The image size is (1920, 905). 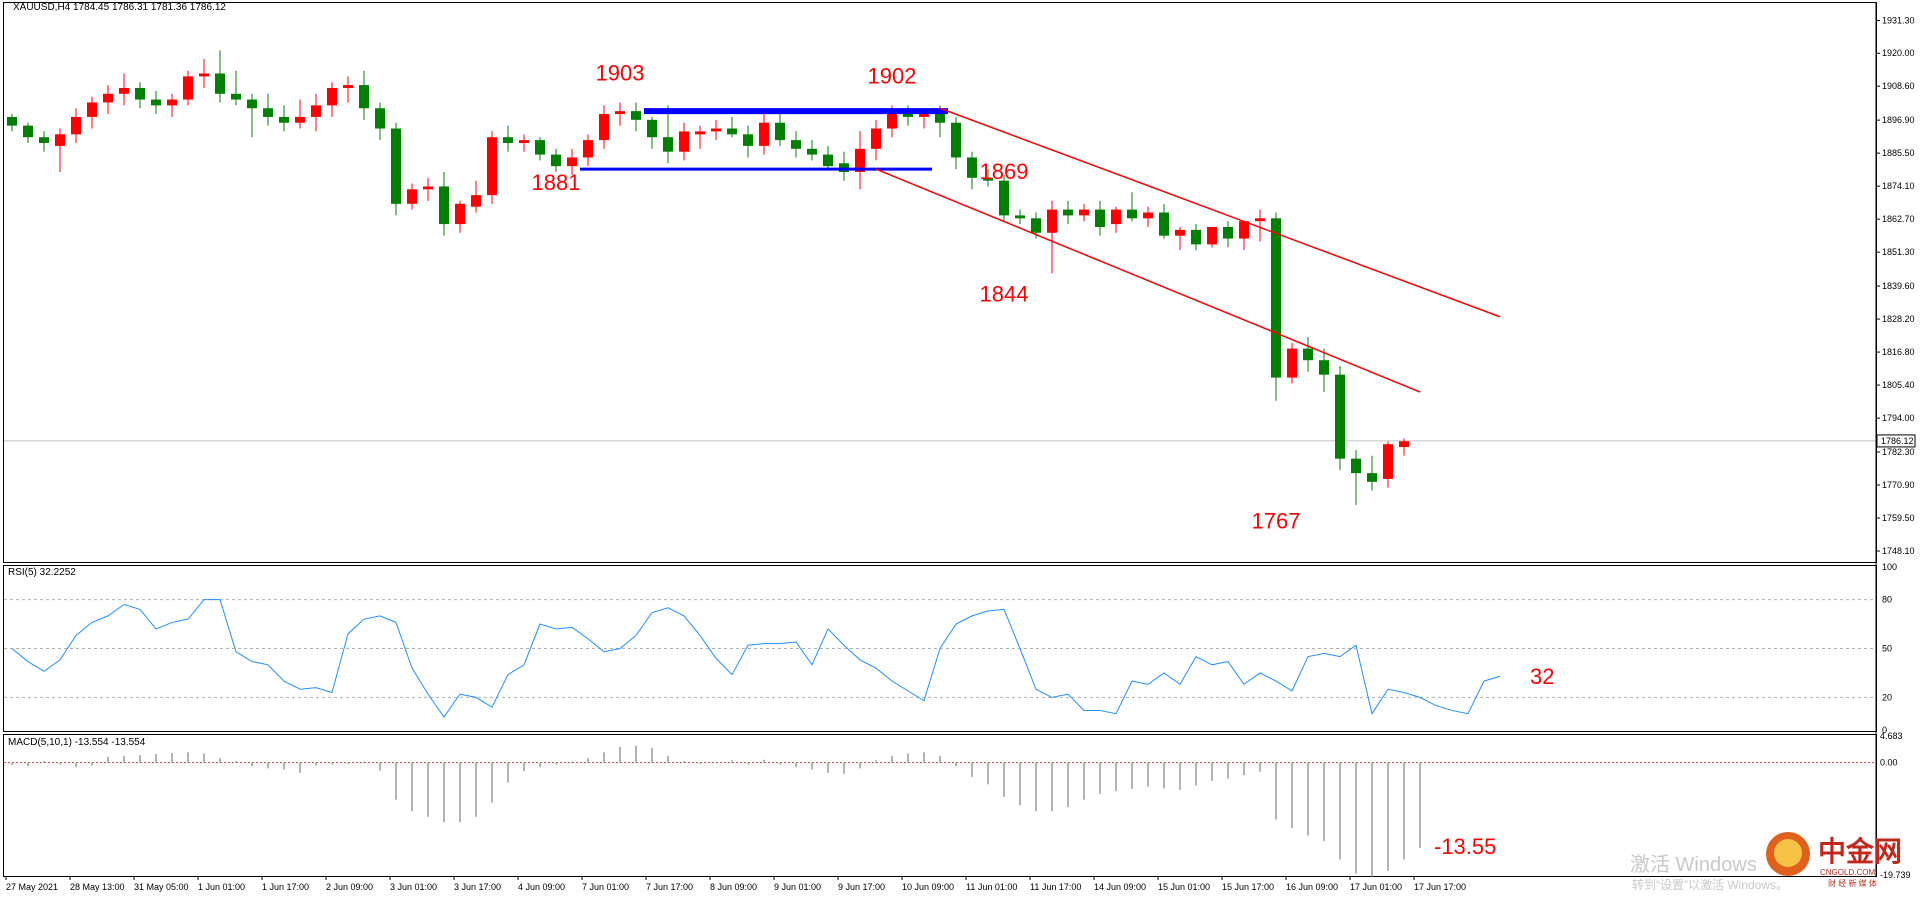 I want to click on time-axis-label: 7 Jun 17:00, so click(x=669, y=887).